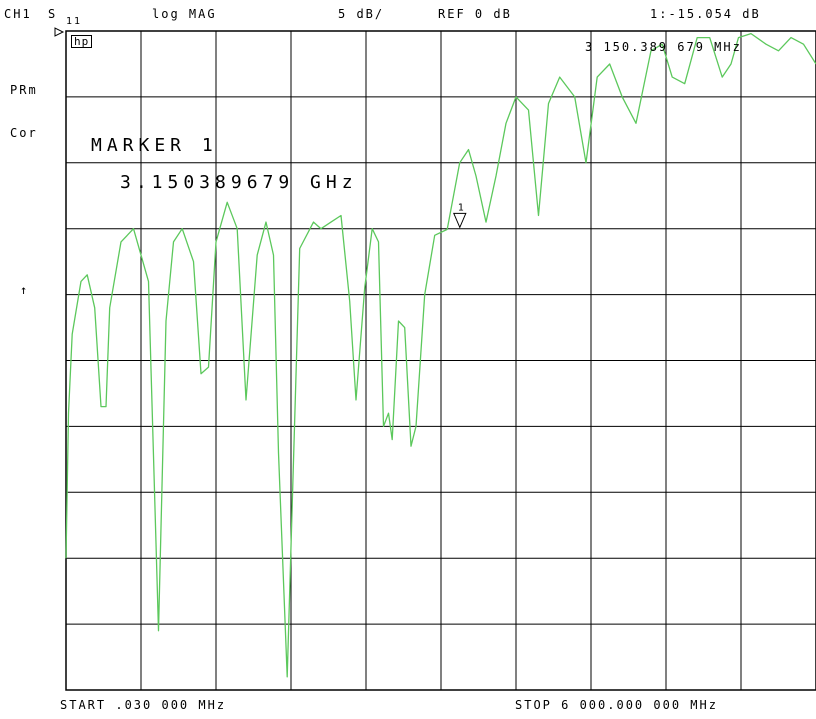  I want to click on reference-arrow-icon: ↑, so click(25, 290).